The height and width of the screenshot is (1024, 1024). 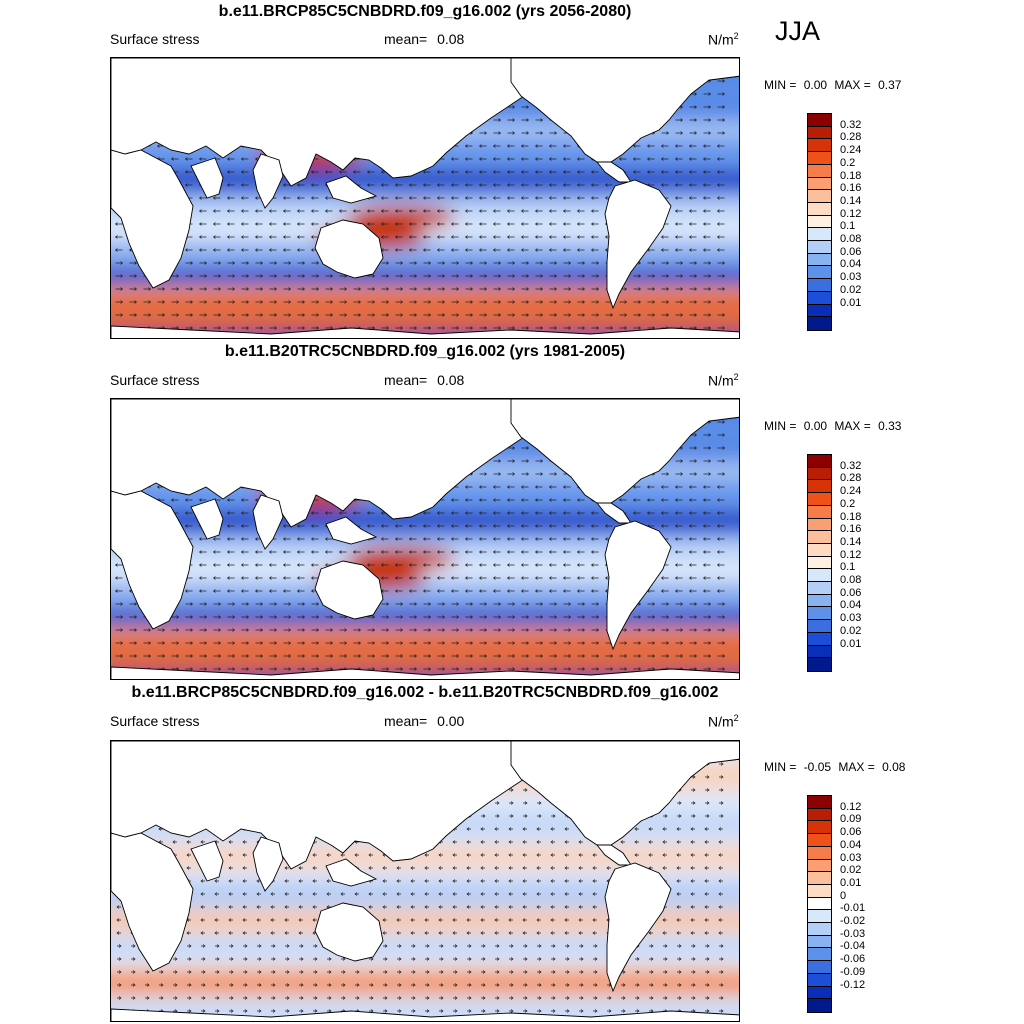 What do you see at coordinates (723, 39) in the screenshot?
I see `panel-1-units: N/m2` at bounding box center [723, 39].